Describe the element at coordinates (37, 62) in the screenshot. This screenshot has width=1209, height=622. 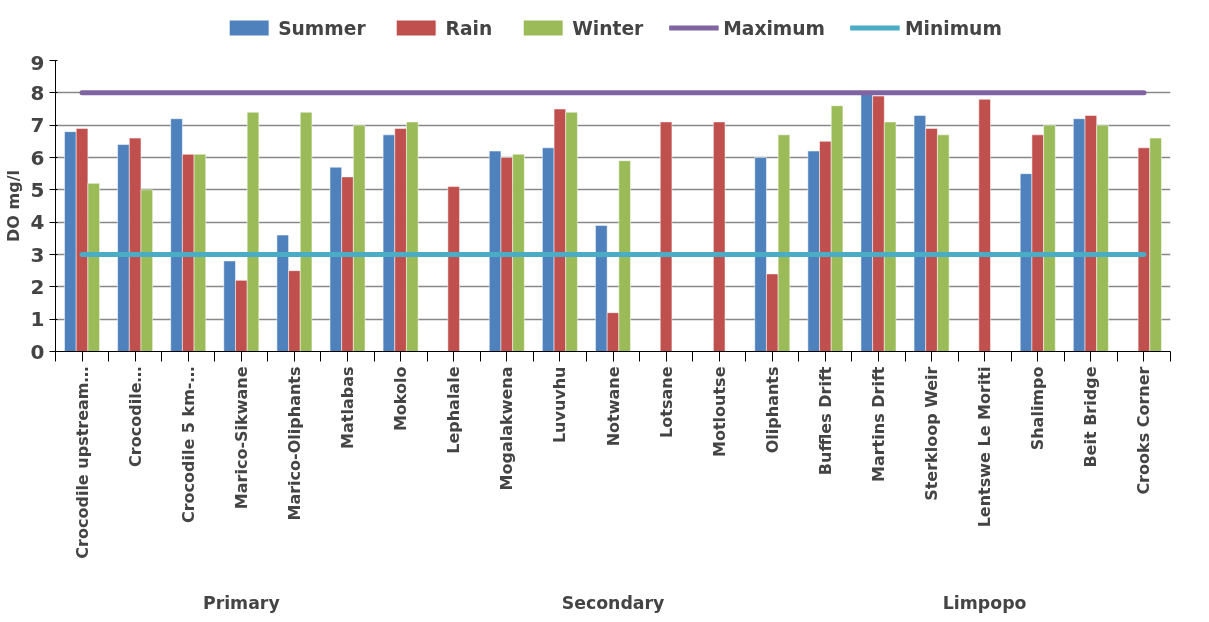
I see `y-tick-label: 9` at that location.